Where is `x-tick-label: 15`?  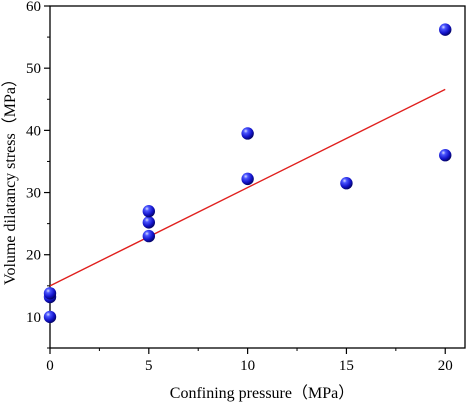 x-tick-label: 15 is located at coordinates (346, 366).